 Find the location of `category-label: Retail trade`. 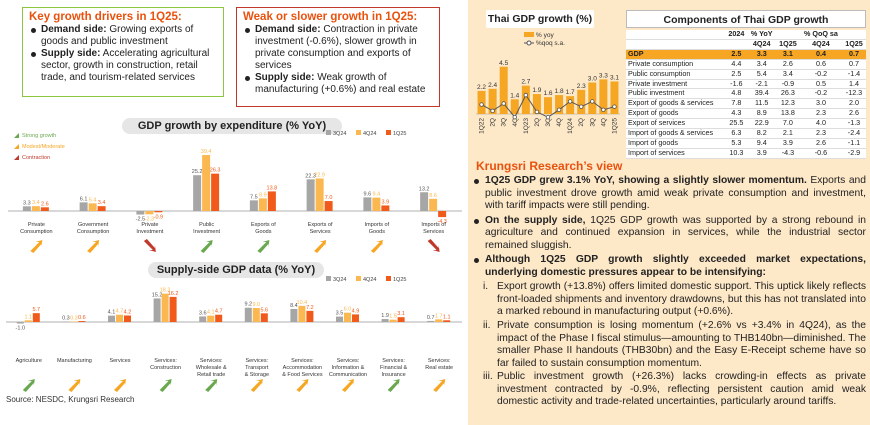

category-label: Retail trade is located at coordinates (211, 375).